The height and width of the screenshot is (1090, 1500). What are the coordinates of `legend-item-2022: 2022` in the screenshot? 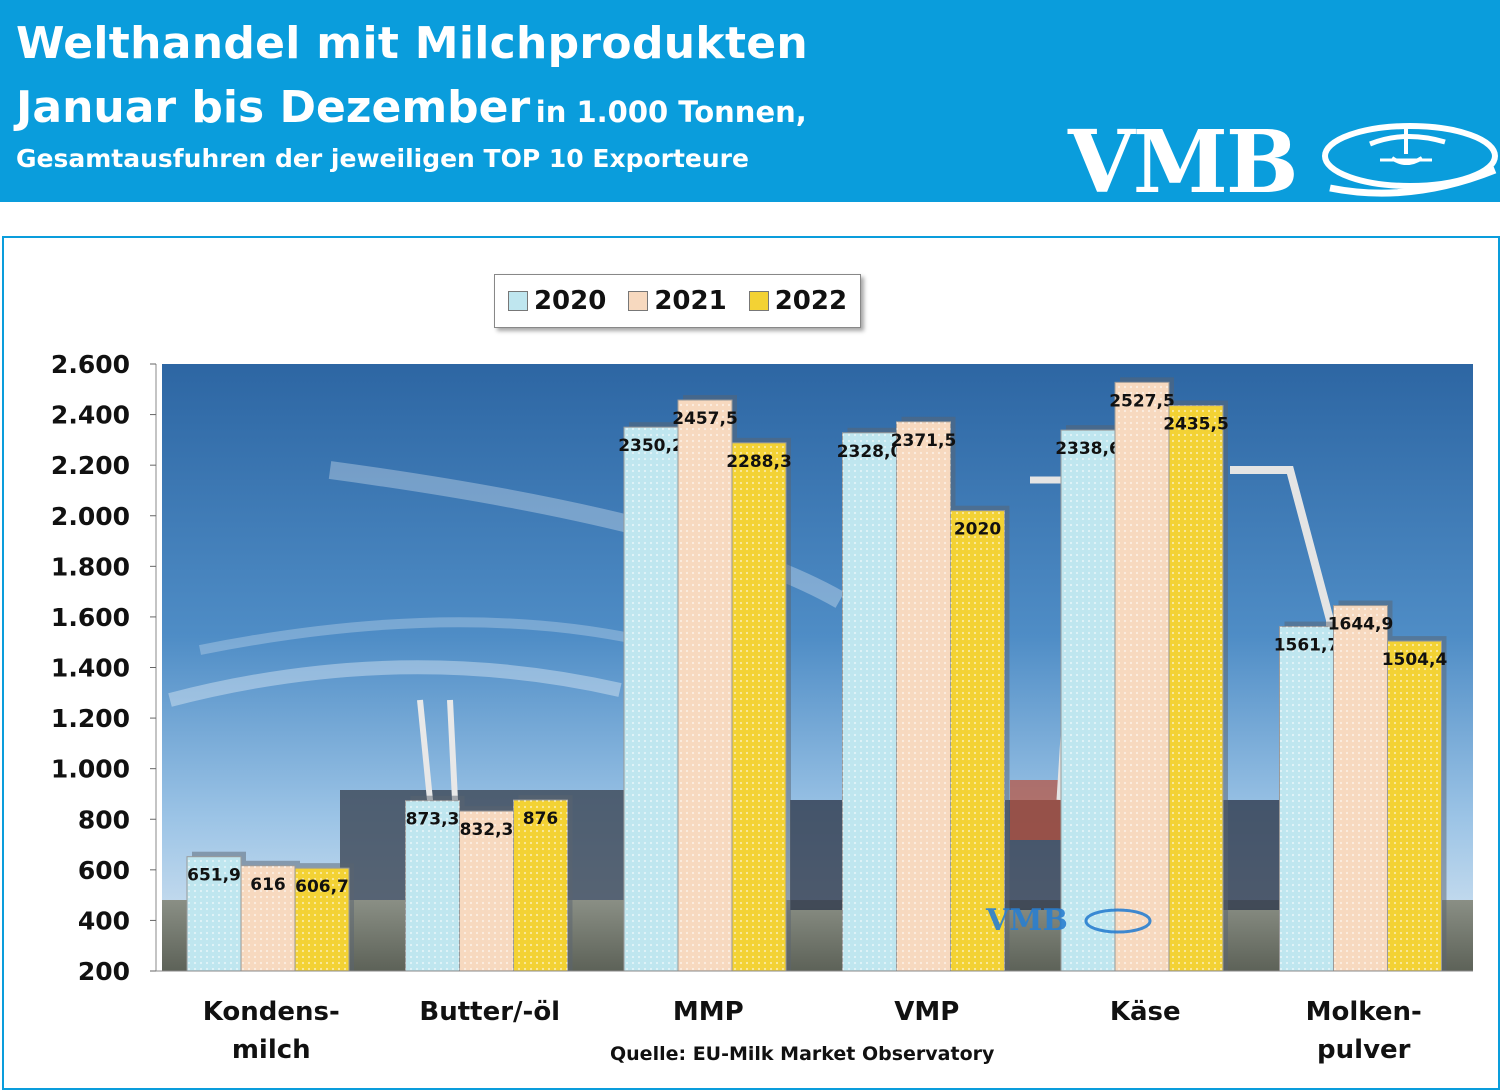 It's located at (798, 301).